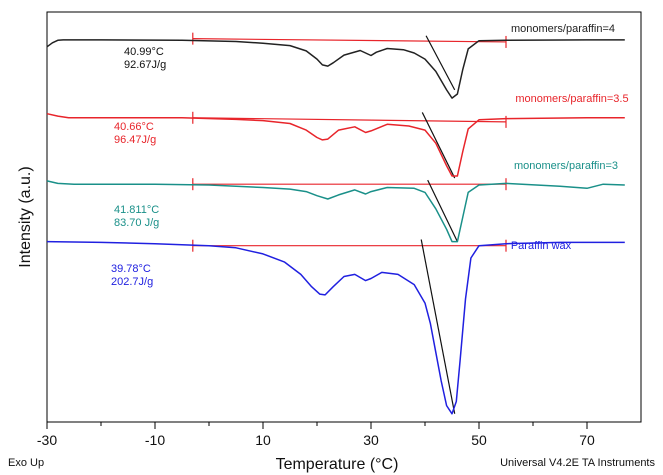  What do you see at coordinates (577, 463) in the screenshot?
I see `instrument-label: Universal V4.2E TA Instruments` at bounding box center [577, 463].